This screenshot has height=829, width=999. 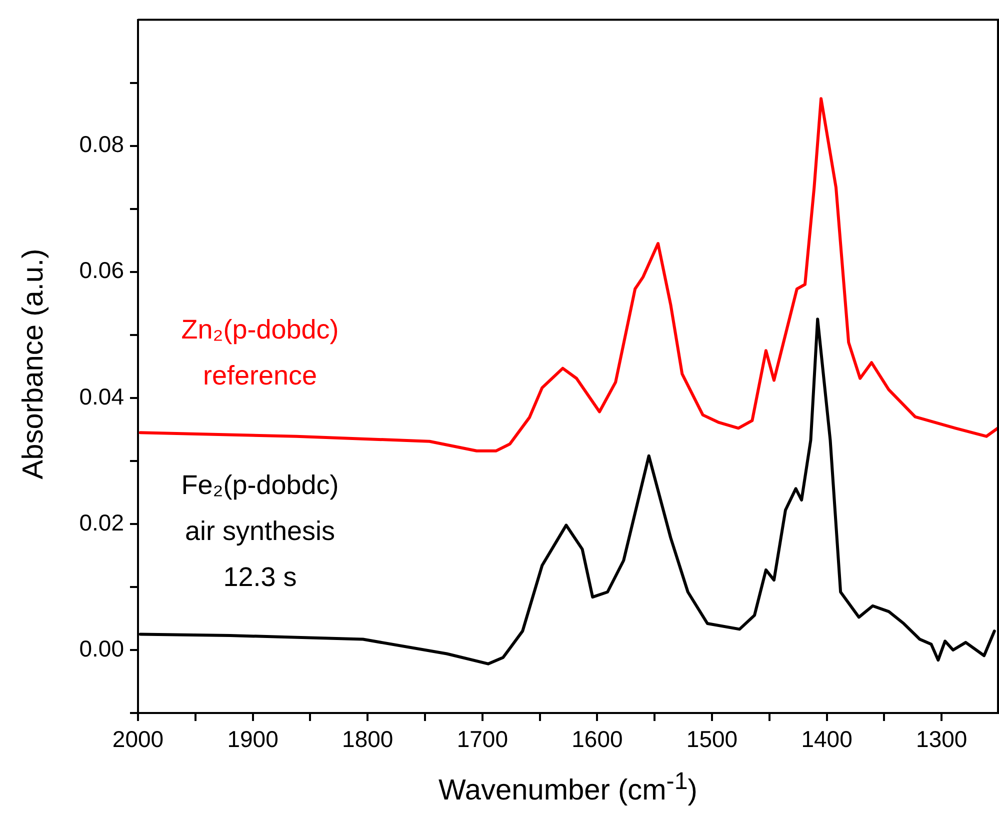 What do you see at coordinates (482, 739) in the screenshot?
I see `x-tick-label: 1700` at bounding box center [482, 739].